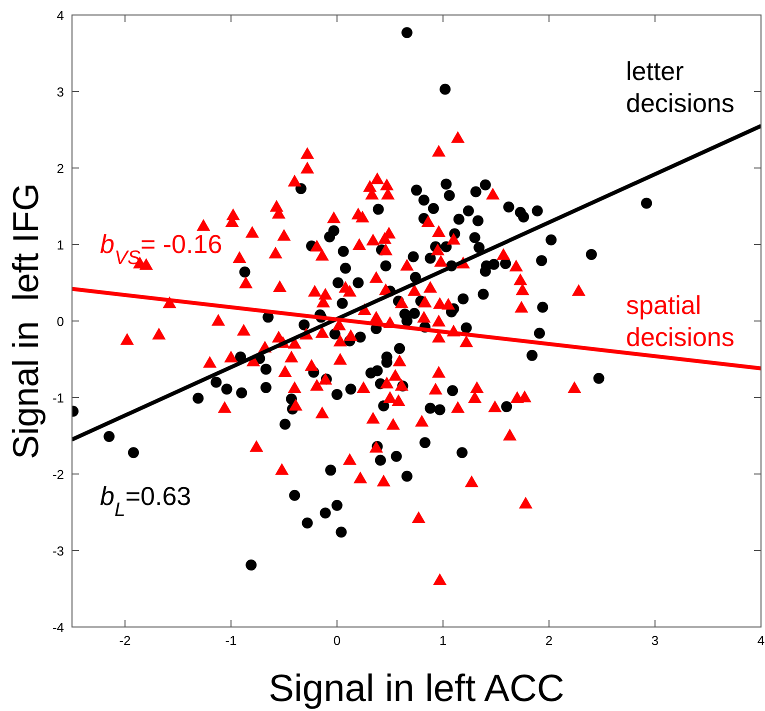  Describe the element at coordinates (60, 321) in the screenshot. I see `y-tick-label: 0` at that location.